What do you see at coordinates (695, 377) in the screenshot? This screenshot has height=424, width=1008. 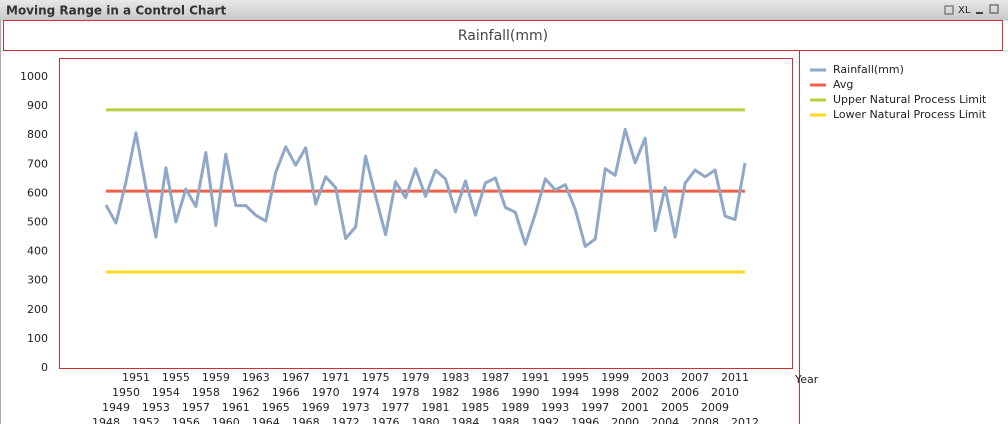 I see `x-tick-label: 2007` at bounding box center [695, 377].